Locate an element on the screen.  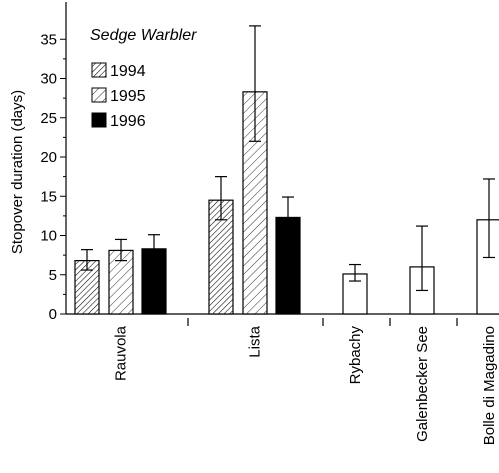
x-tick-label: Galenbecker See is located at coordinates (422, 384).